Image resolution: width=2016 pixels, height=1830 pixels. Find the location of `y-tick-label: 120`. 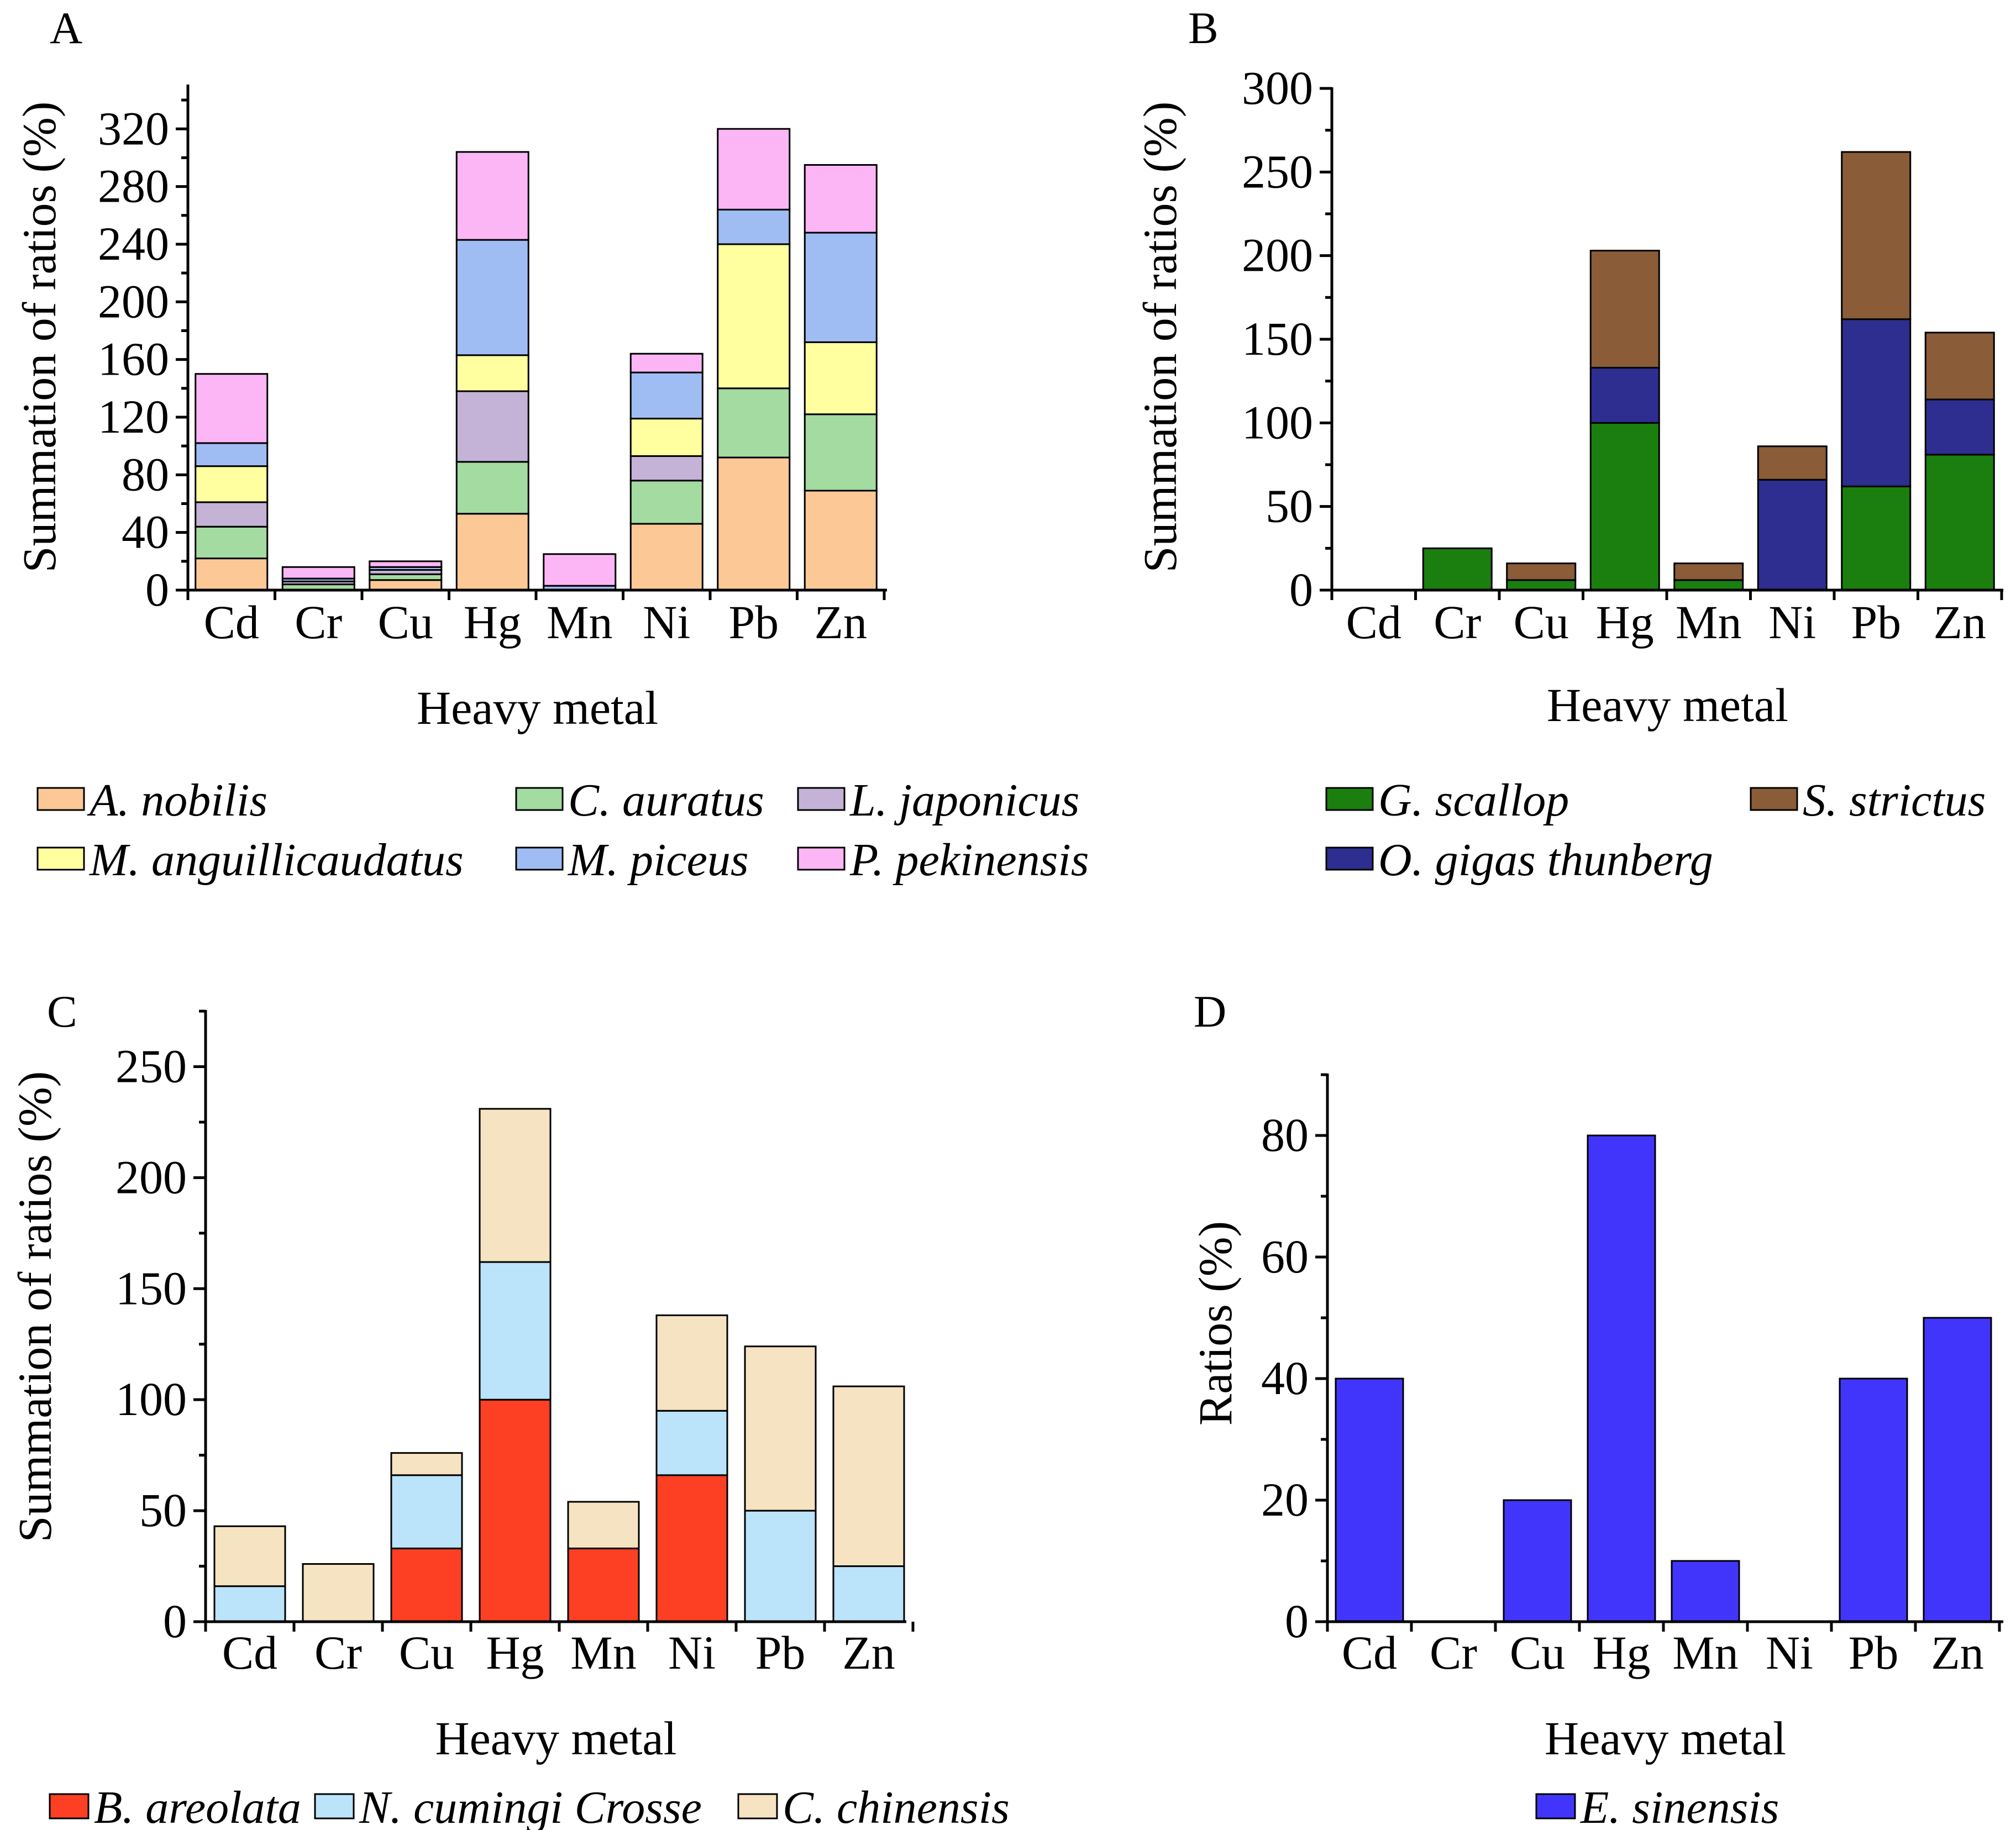

y-tick-label: 120 is located at coordinates (134, 416).